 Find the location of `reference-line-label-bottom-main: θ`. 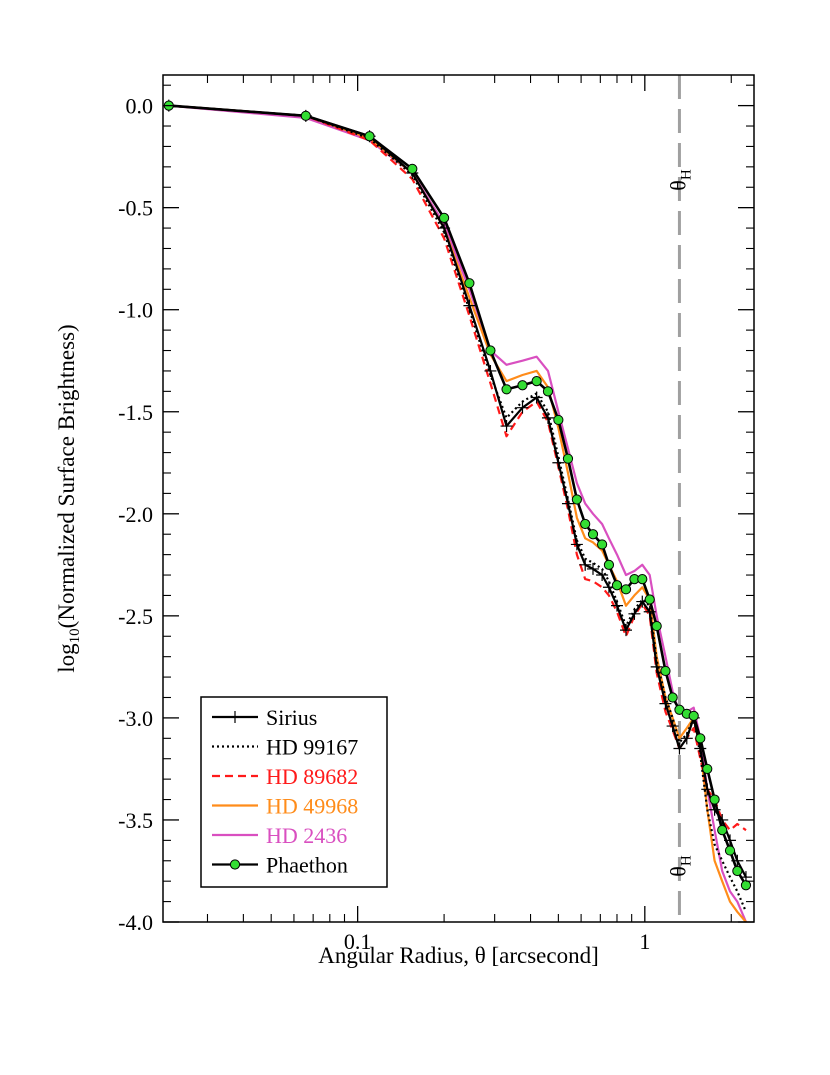

reference-line-label-bottom-main: θ is located at coordinates (677, 871).